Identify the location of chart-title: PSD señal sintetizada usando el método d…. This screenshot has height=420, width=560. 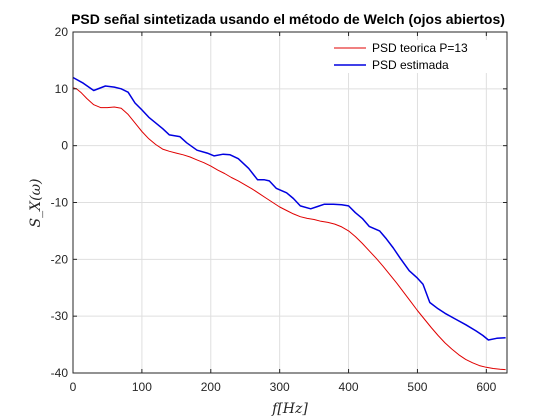
(288, 19).